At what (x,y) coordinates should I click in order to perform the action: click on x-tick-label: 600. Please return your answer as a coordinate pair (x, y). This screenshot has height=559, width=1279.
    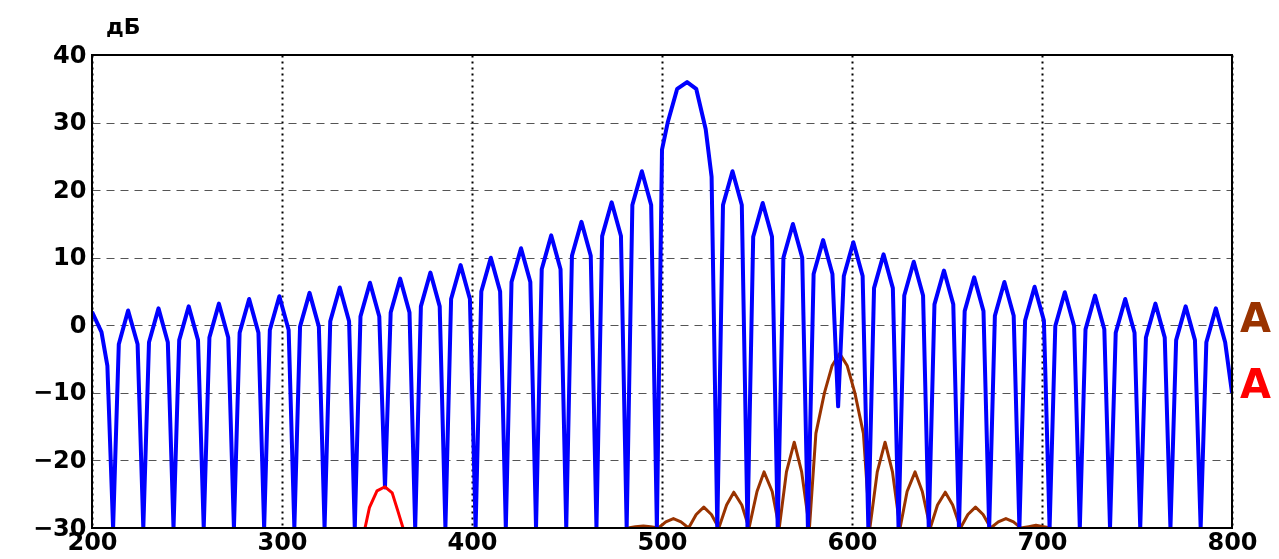
    Looking at the image, I should click on (852, 541).